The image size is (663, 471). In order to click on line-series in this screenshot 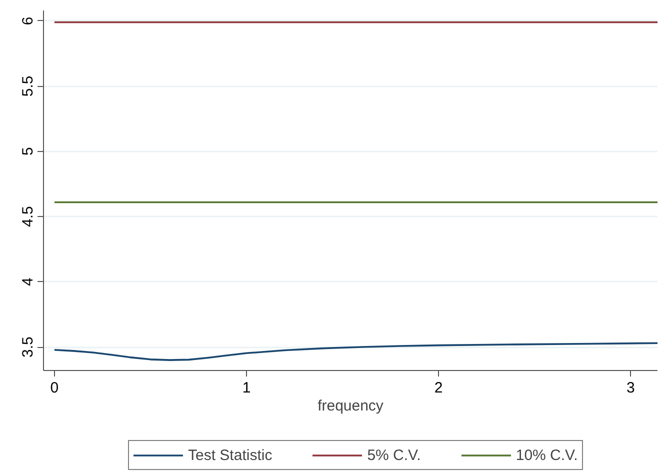, I will do `click(356, 351)`.